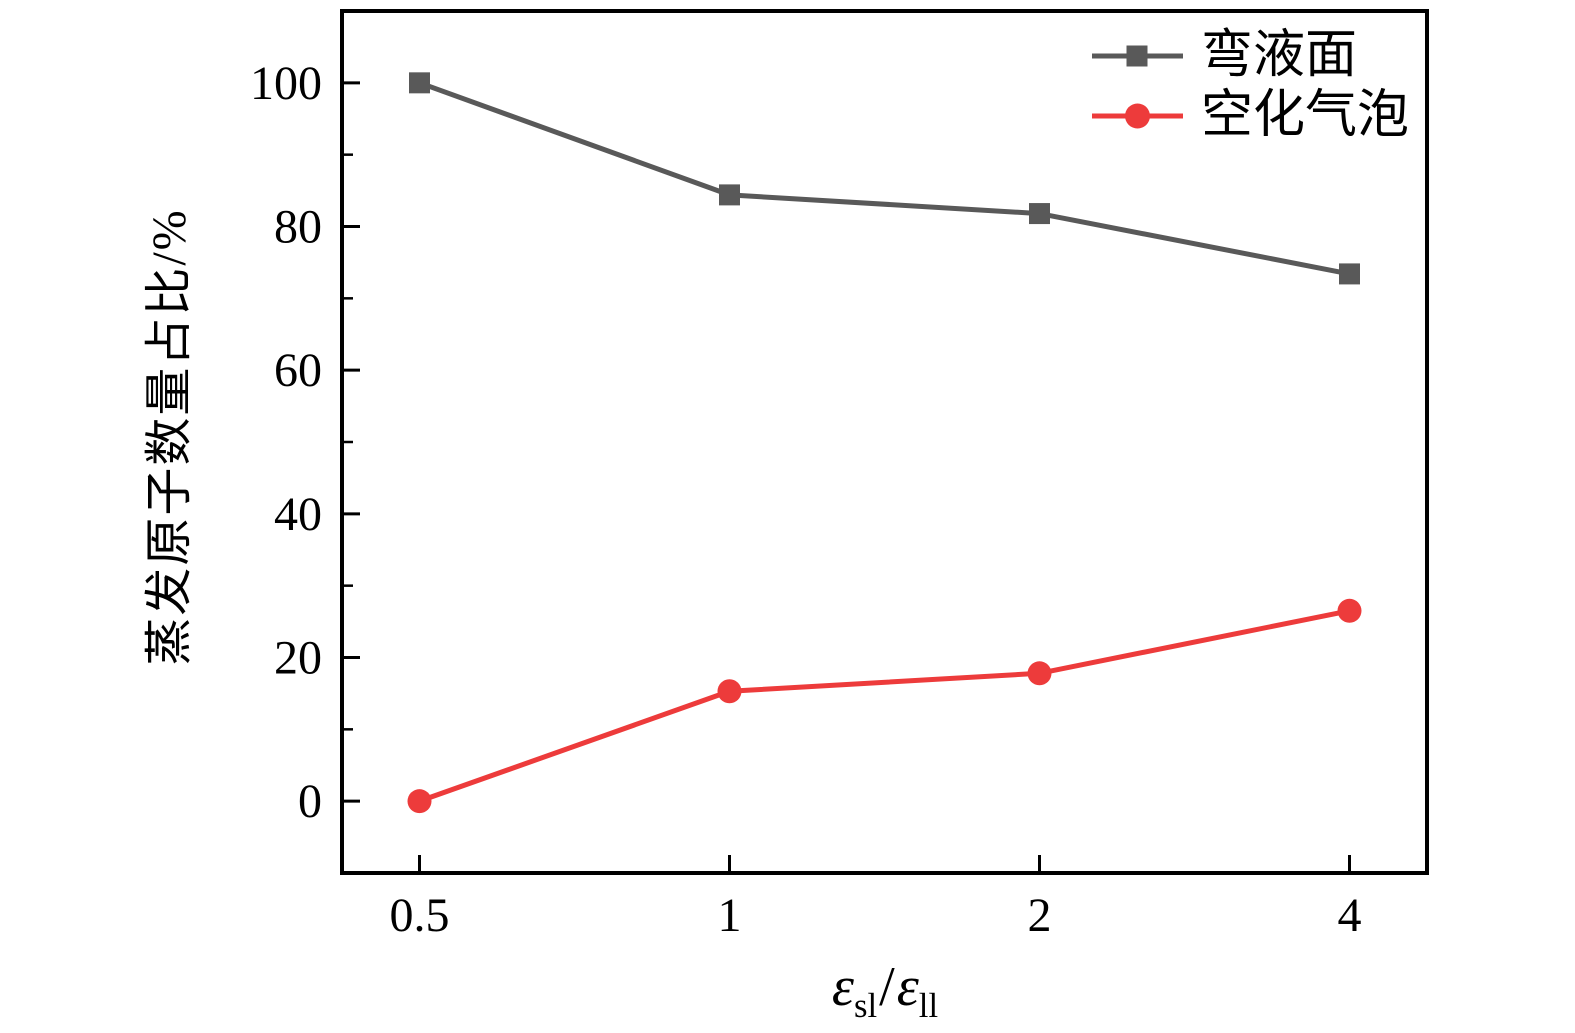  Describe the element at coordinates (169, 437) in the screenshot. I see `y-axis-label: 蒸发原子数量占比/%` at that location.